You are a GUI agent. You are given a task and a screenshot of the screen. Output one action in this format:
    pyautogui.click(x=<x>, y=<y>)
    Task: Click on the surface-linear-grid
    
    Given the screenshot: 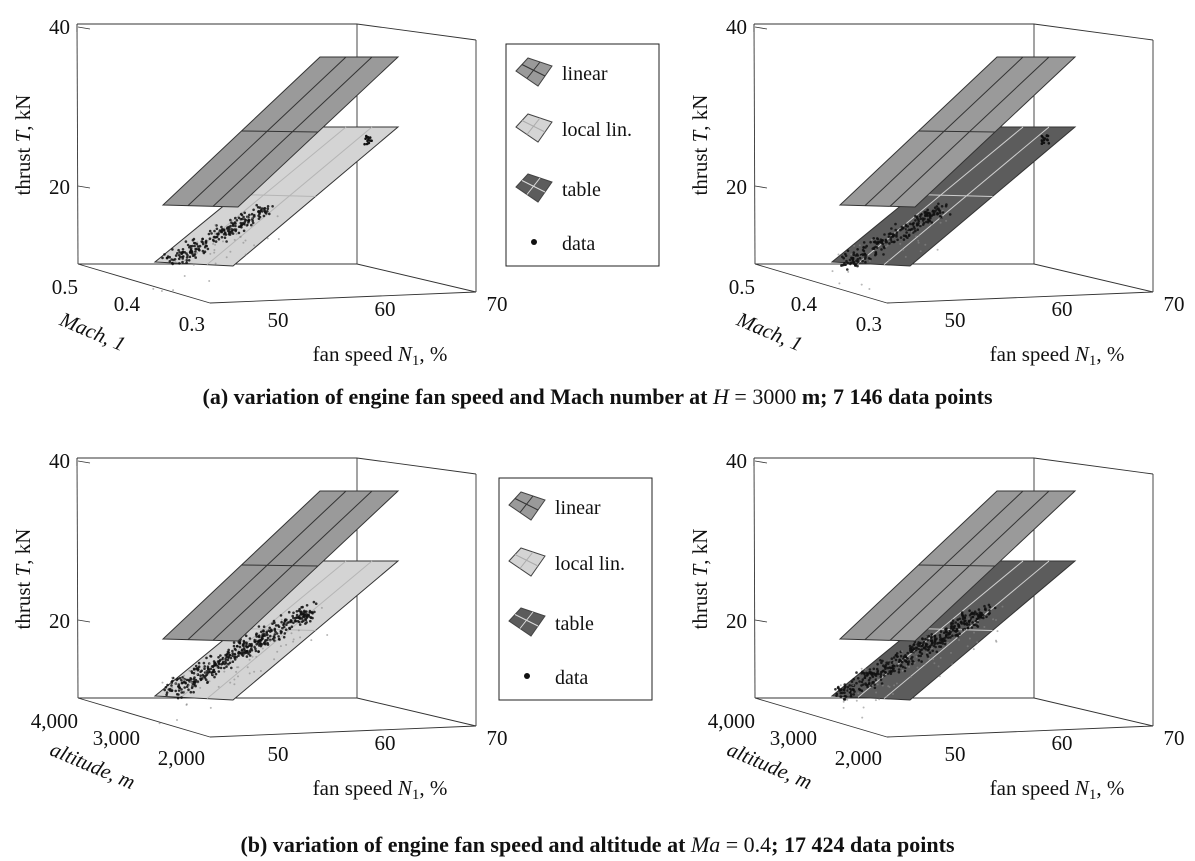 What is the action you would take?
    pyautogui.click(x=957, y=565)
    